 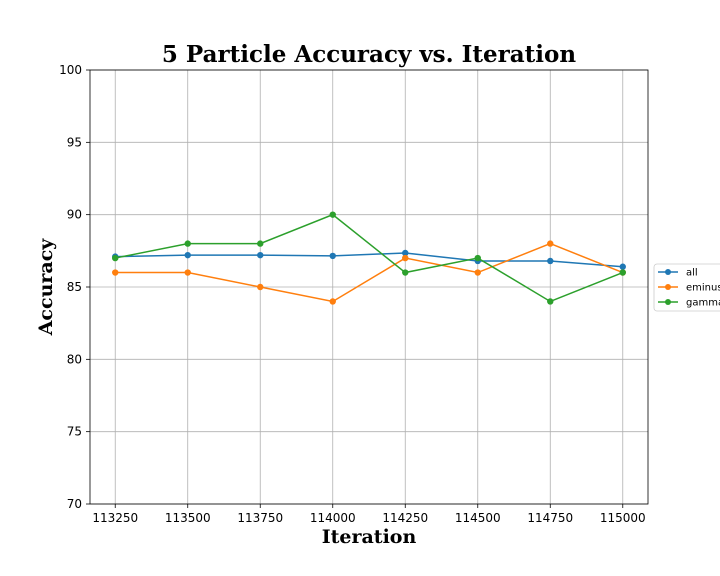 What do you see at coordinates (74, 287) in the screenshot?
I see `y-tick-label: 85` at bounding box center [74, 287].